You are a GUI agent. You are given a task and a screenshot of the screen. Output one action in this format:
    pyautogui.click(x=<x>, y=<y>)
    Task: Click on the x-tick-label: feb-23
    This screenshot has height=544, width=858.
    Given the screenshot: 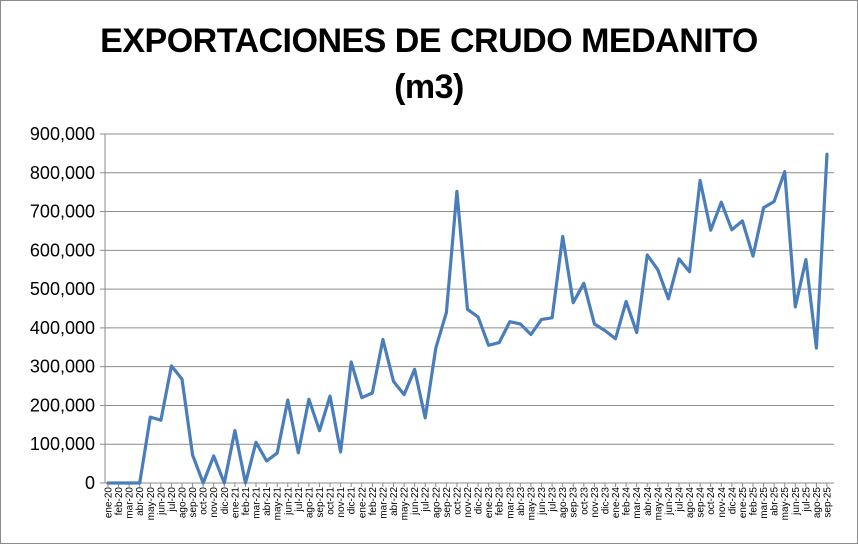 What is the action you would take?
    pyautogui.click(x=500, y=501)
    